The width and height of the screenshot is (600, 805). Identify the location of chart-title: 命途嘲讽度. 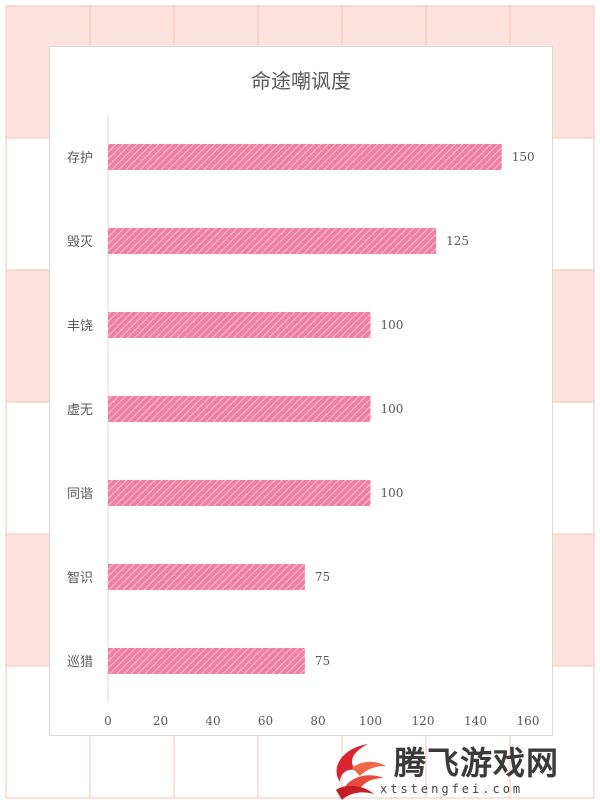
(301, 81).